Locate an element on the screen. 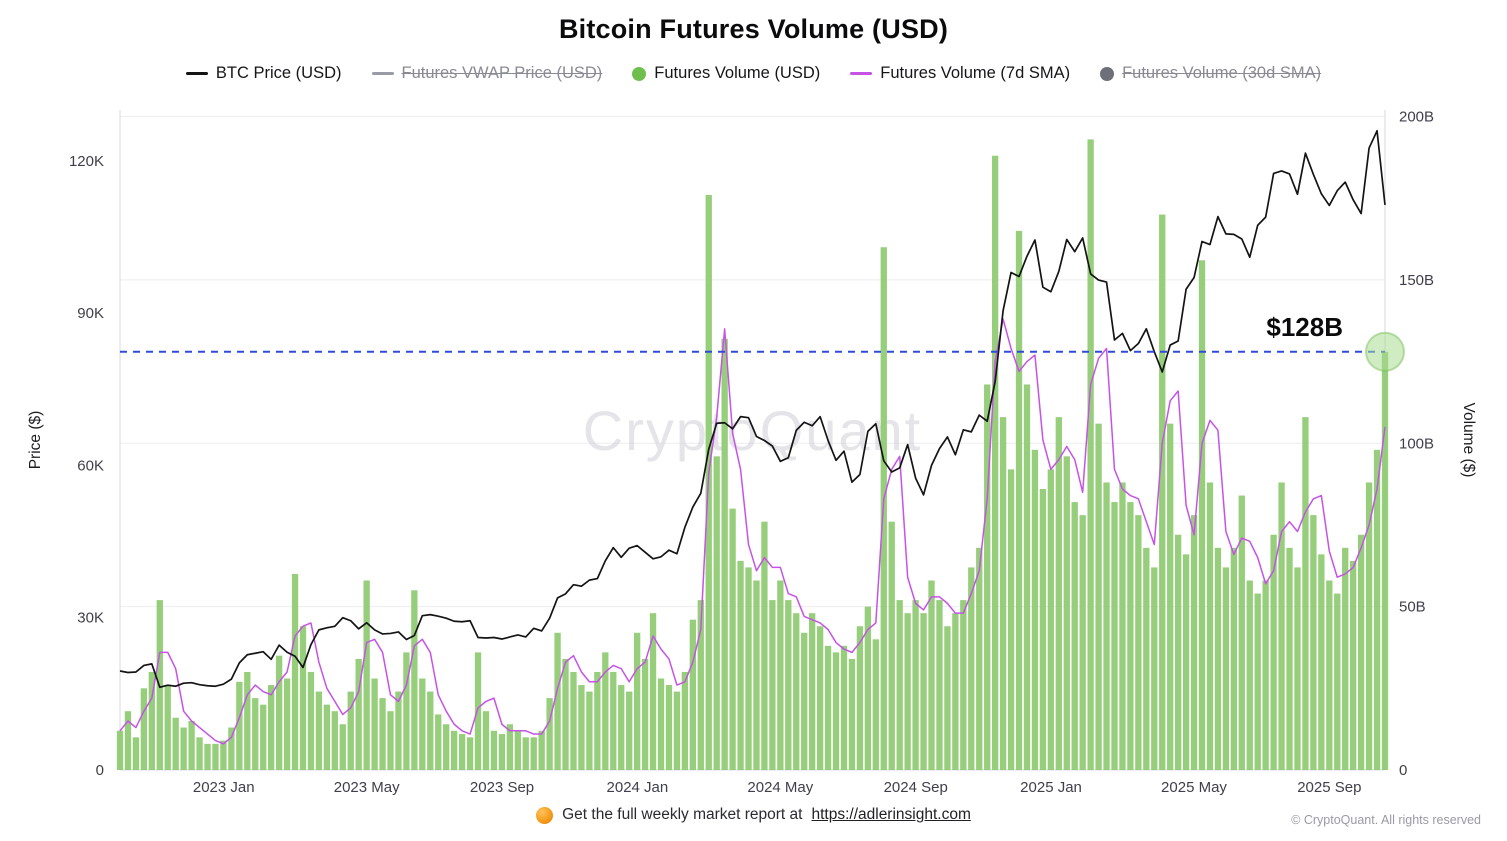 The height and width of the screenshot is (841, 1507). volume-tick-label: 150B is located at coordinates (1416, 280).